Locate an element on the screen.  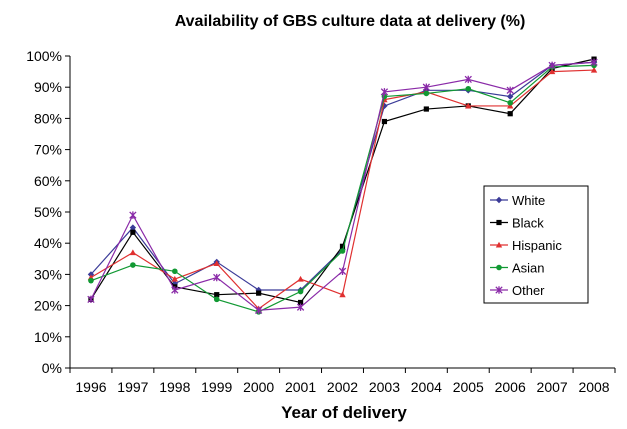
y-tick-label: 10% is located at coordinates (48, 337).